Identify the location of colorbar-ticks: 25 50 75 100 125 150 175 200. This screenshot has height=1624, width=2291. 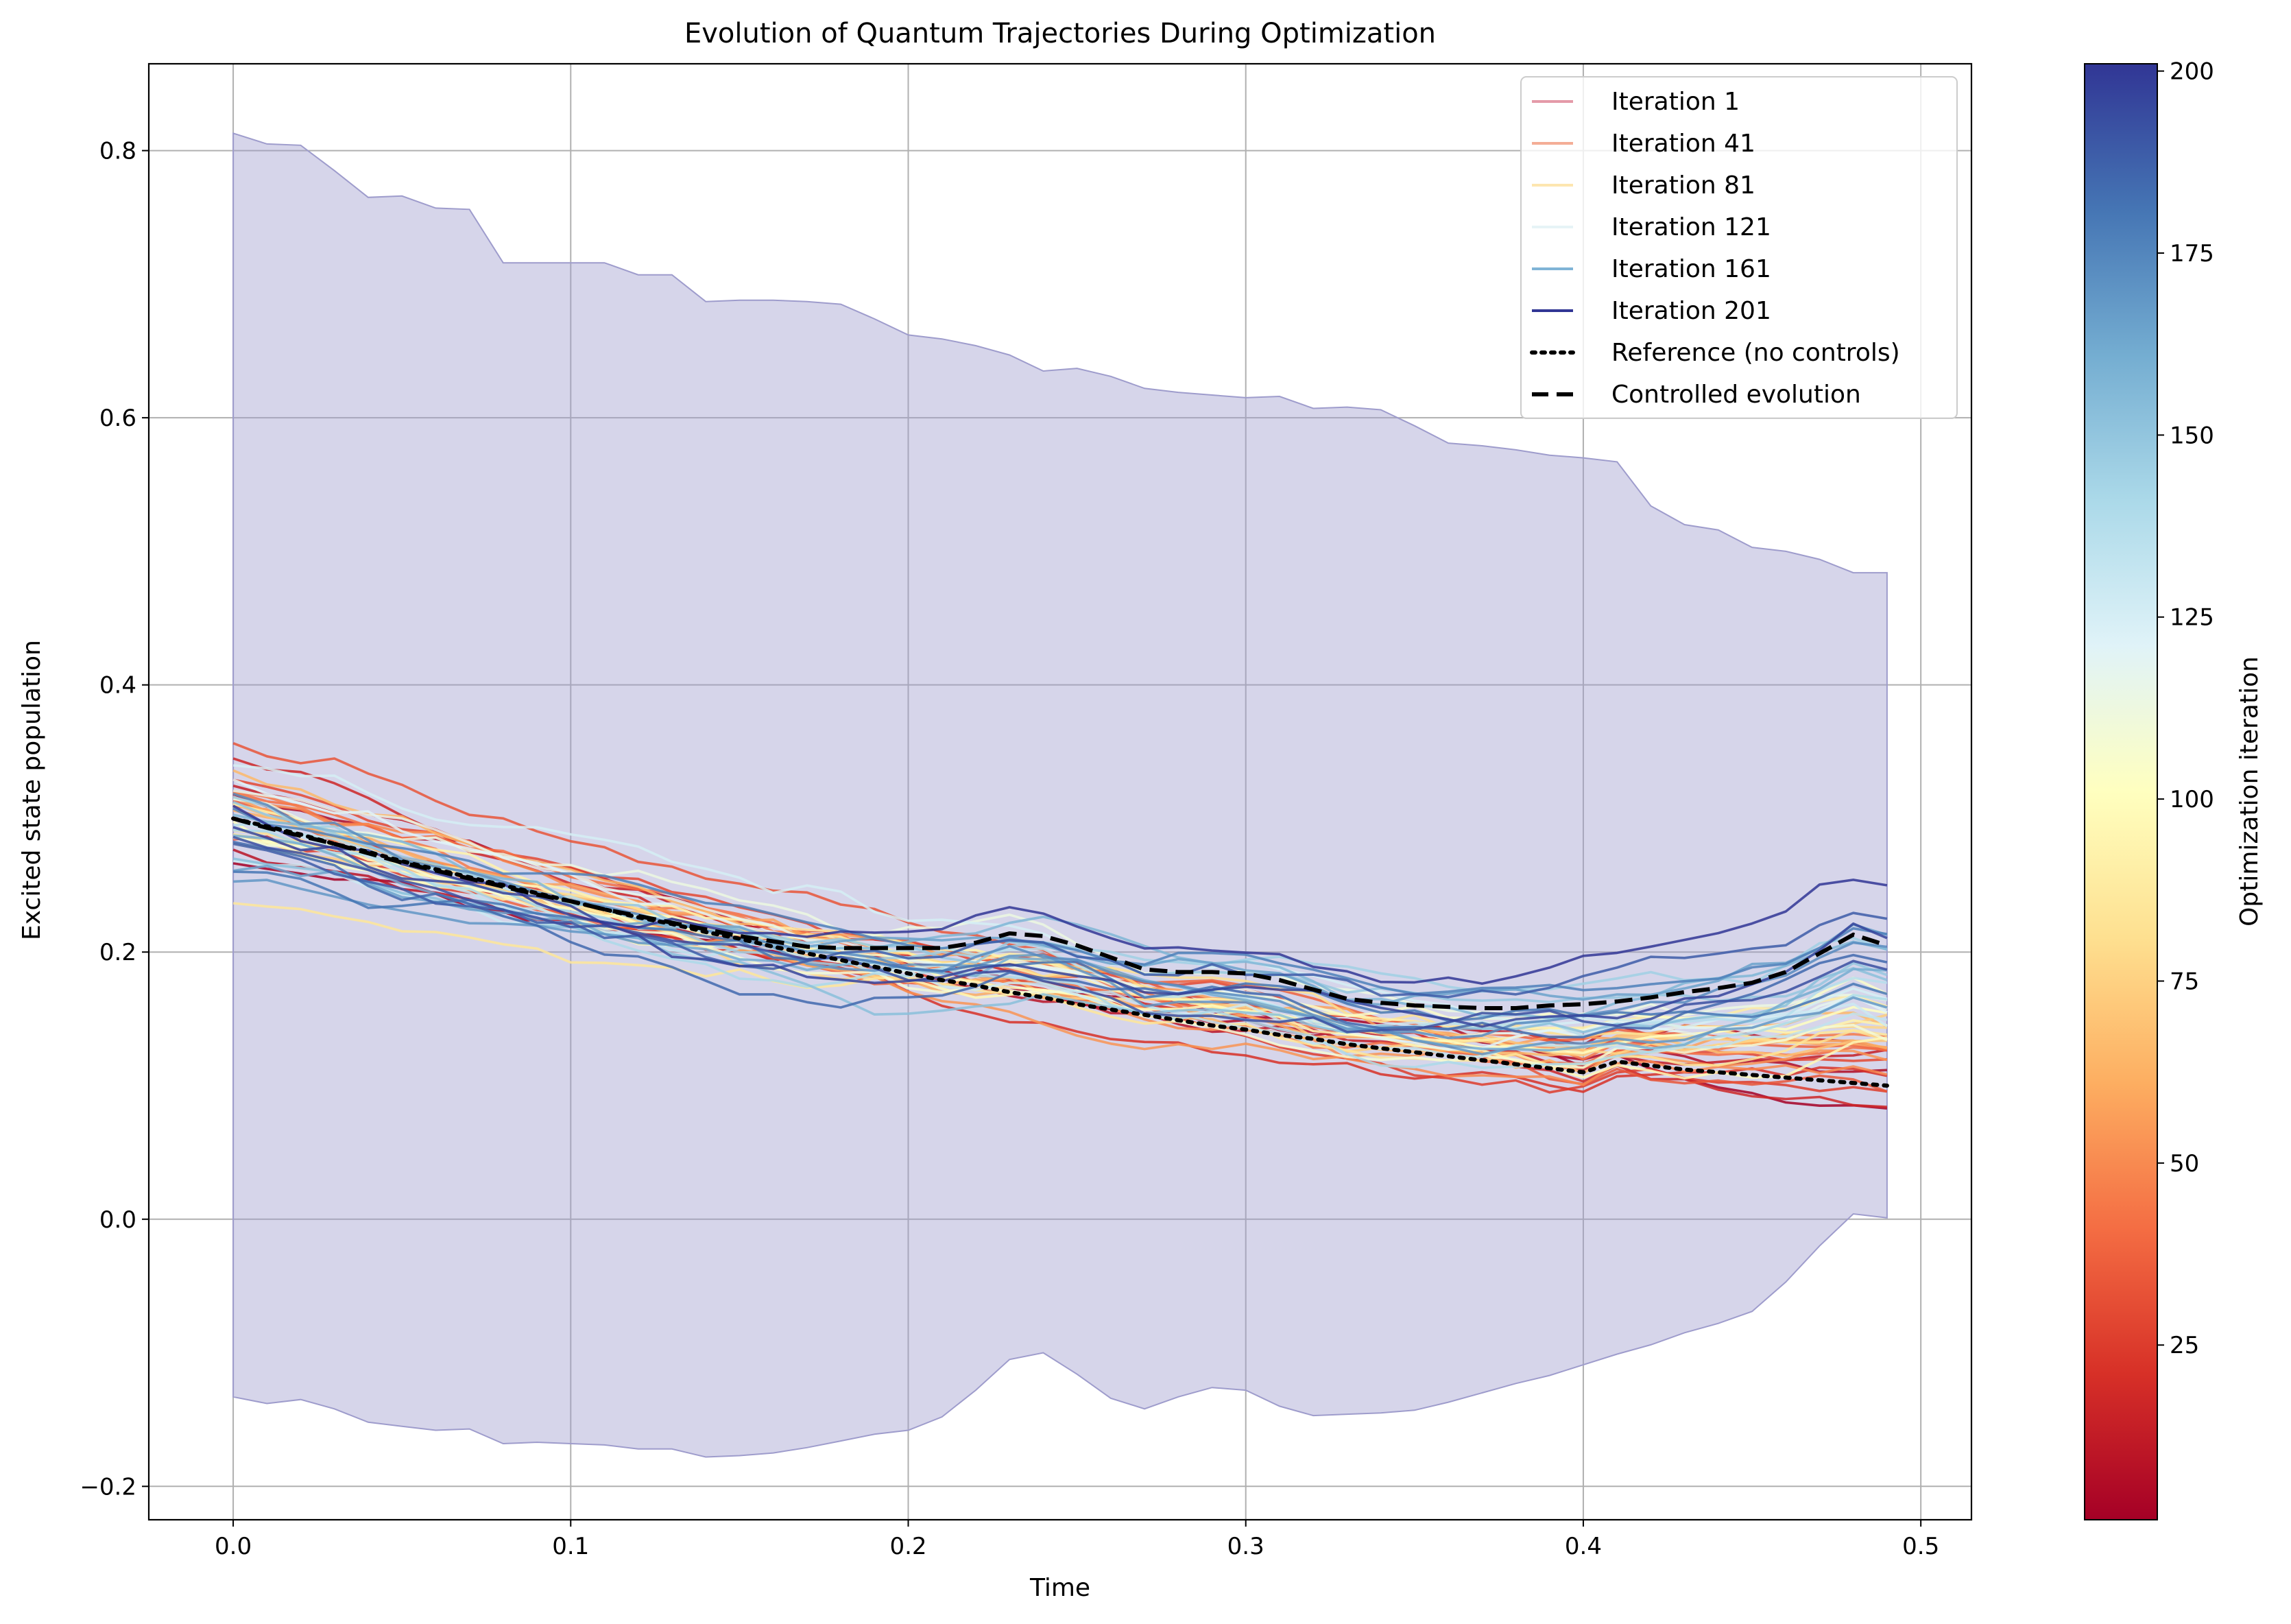
(2185, 709).